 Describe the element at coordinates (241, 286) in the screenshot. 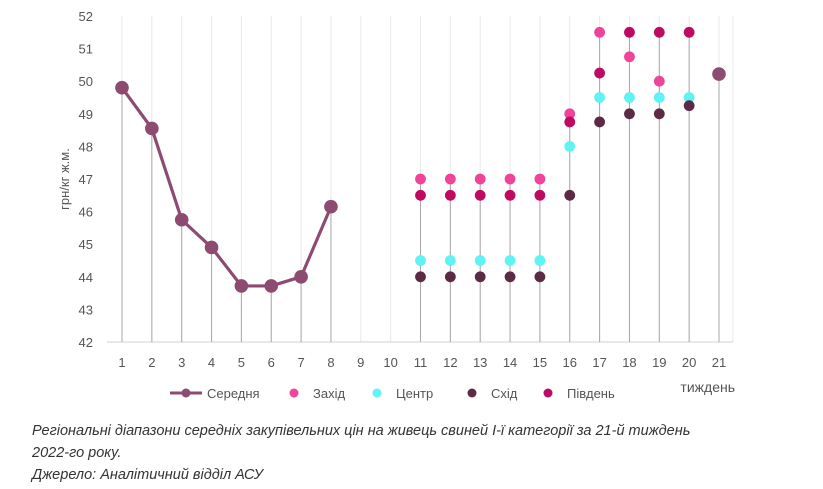

I see `point-avg-5-43.72` at that location.